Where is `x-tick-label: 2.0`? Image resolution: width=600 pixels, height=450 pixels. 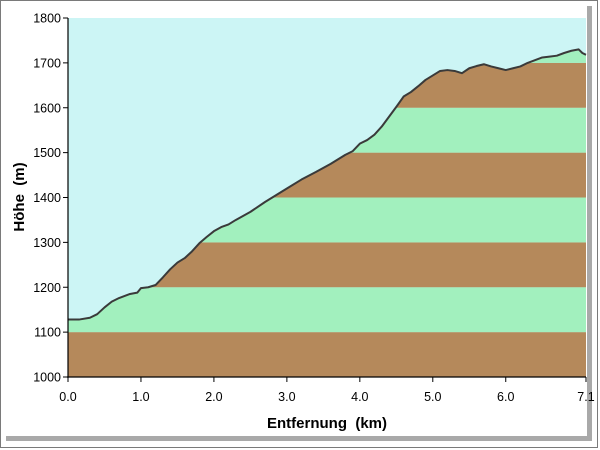 x-tick-label: 2.0 is located at coordinates (213, 397).